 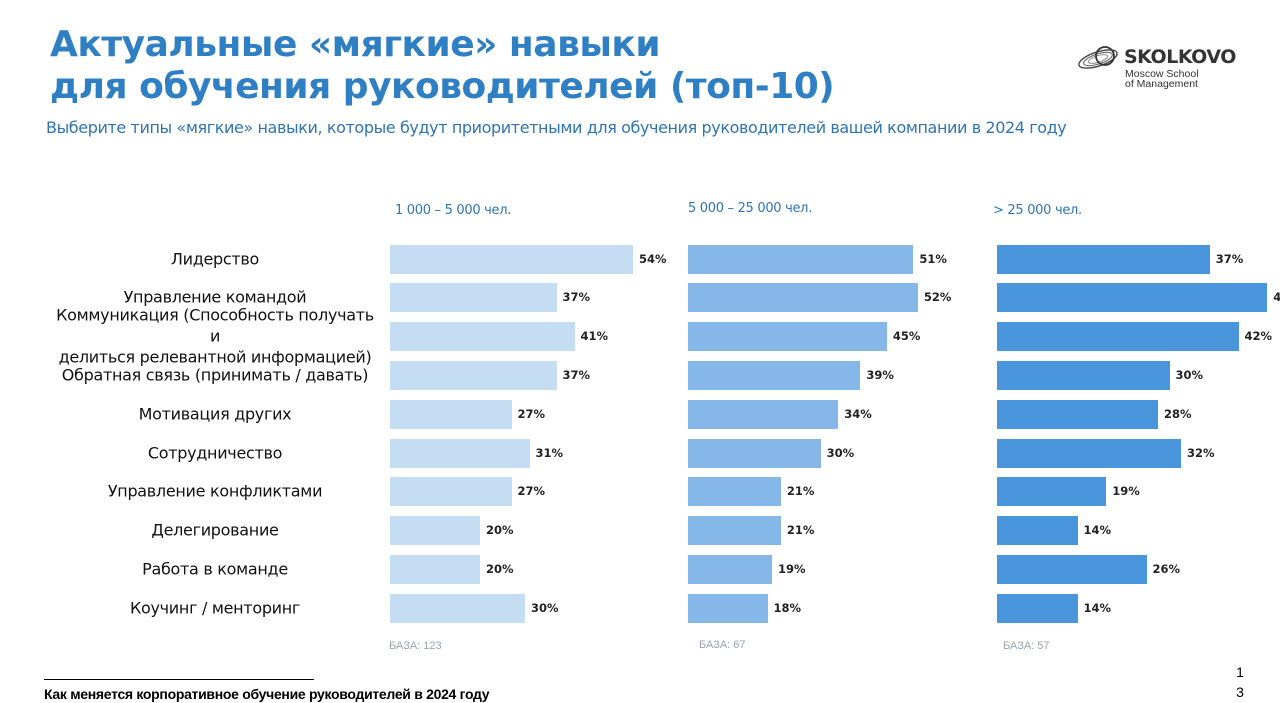 What do you see at coordinates (1098, 57) in the screenshot?
I see `skolkovo-logo-mark-icon` at bounding box center [1098, 57].